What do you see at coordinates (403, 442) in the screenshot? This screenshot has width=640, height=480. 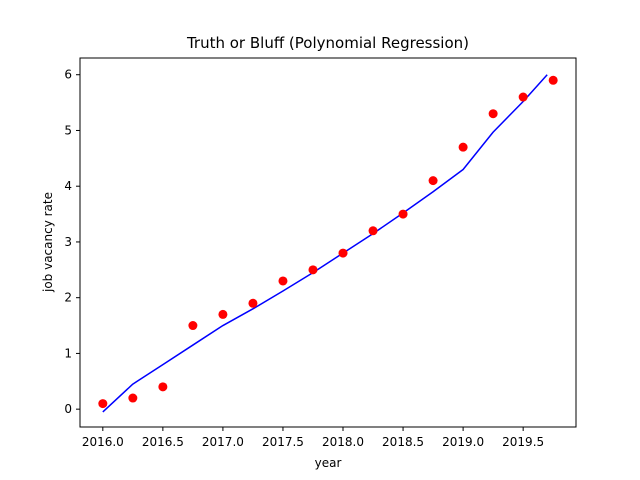 I see `x-tick-label: 2018.5` at bounding box center [403, 442].